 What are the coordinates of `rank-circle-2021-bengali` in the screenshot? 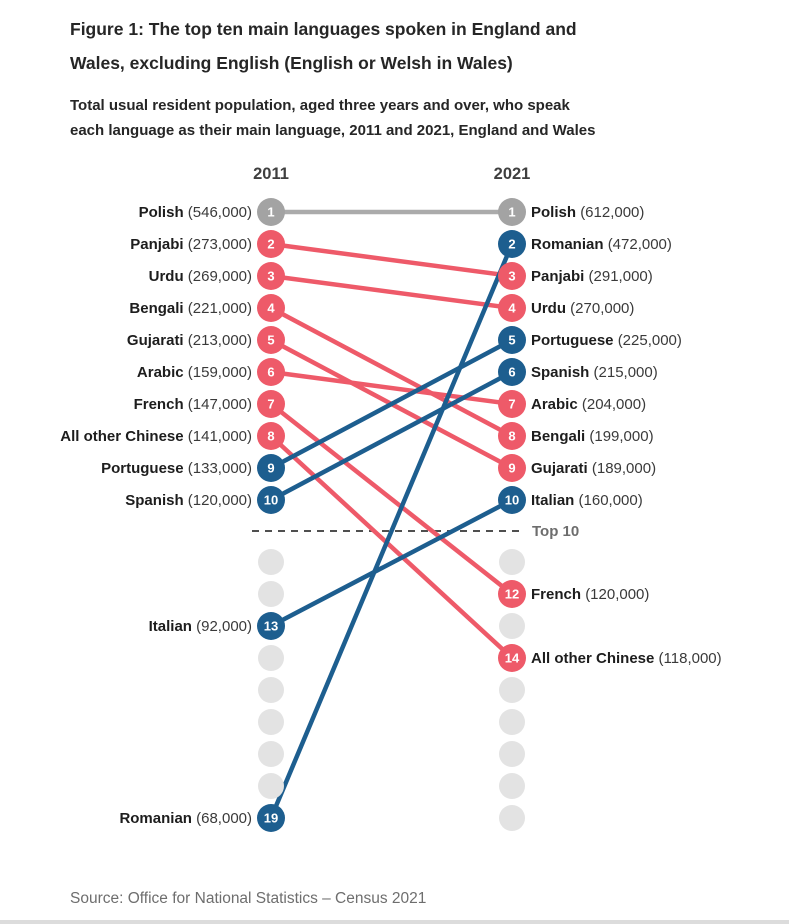 It's located at (512, 436).